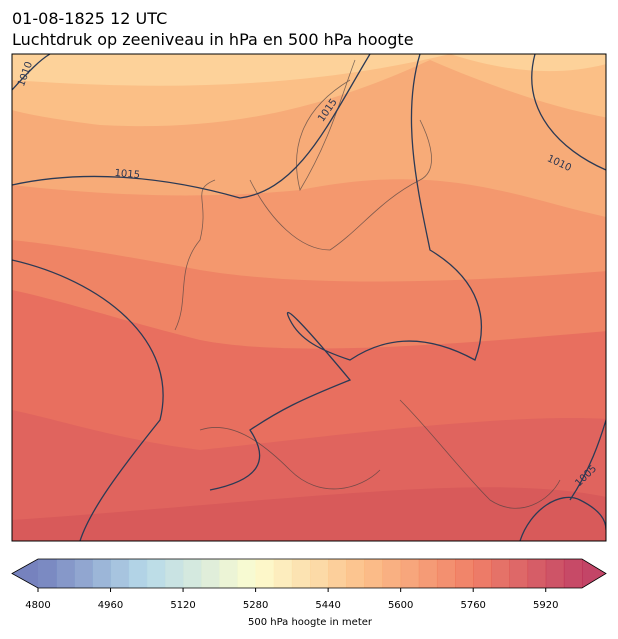  I want to click on colorbar-tick-label: 5920, so click(545, 605).